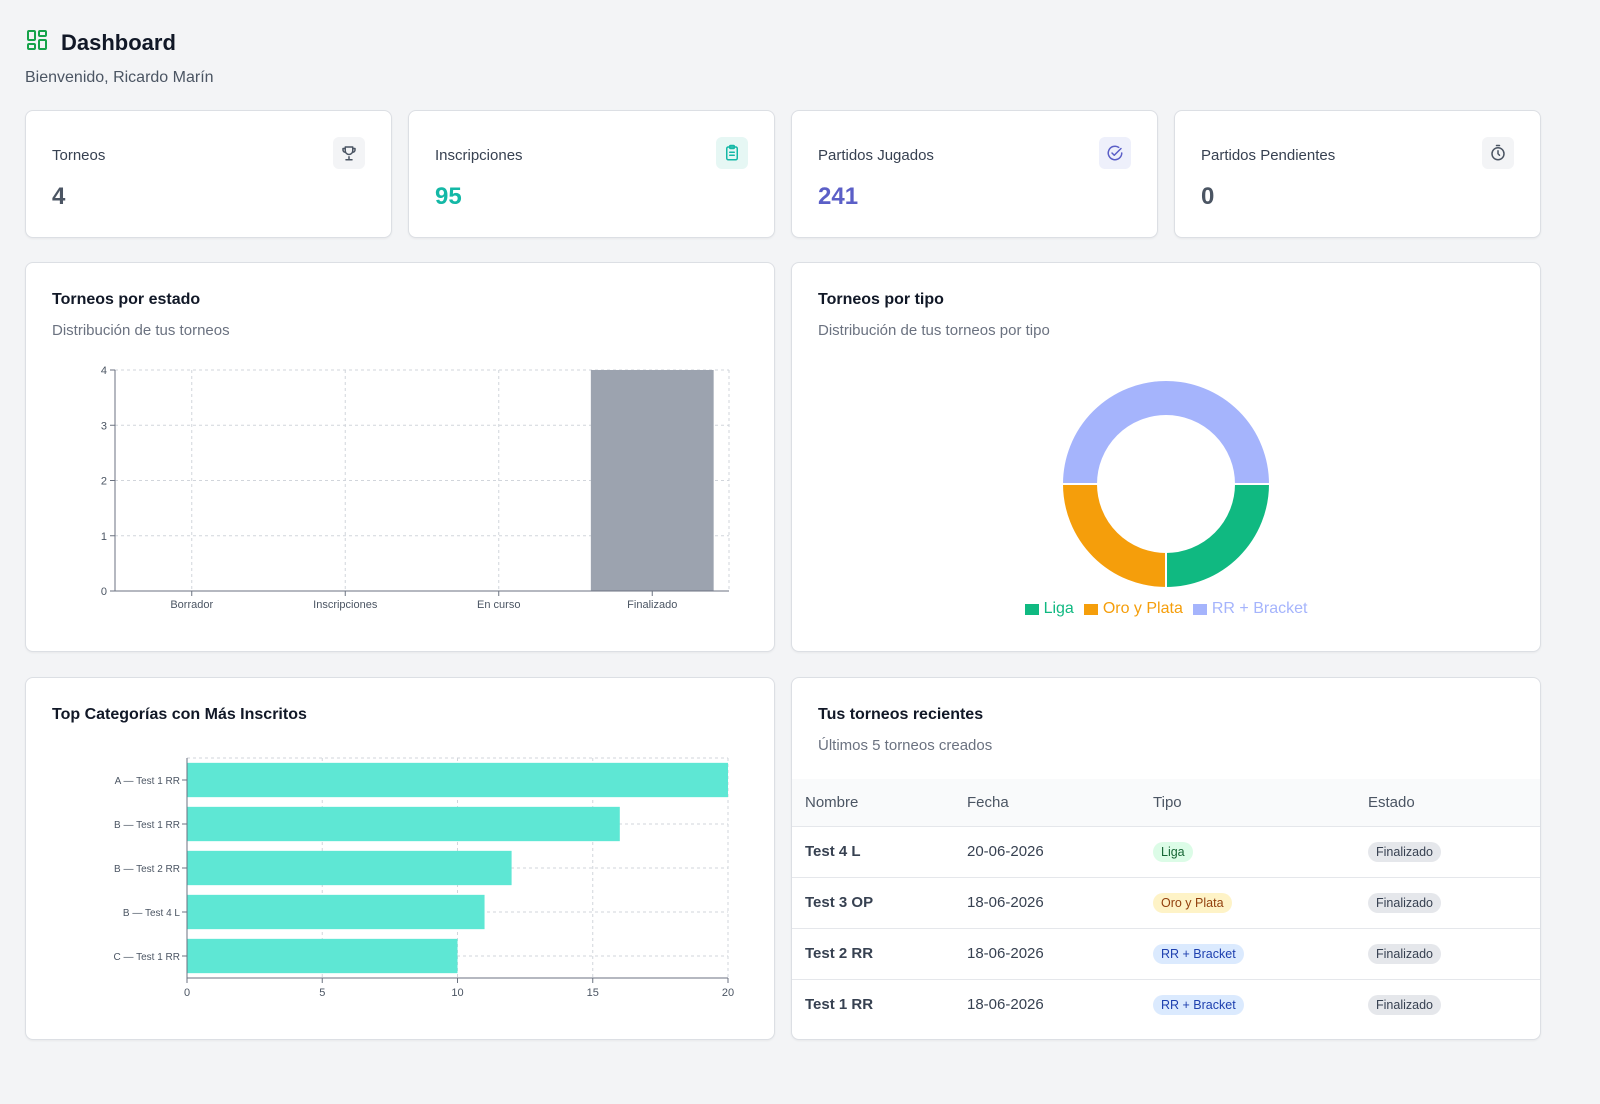  What do you see at coordinates (876, 155) in the screenshot?
I see `stat-label: Partidos Jugados` at bounding box center [876, 155].